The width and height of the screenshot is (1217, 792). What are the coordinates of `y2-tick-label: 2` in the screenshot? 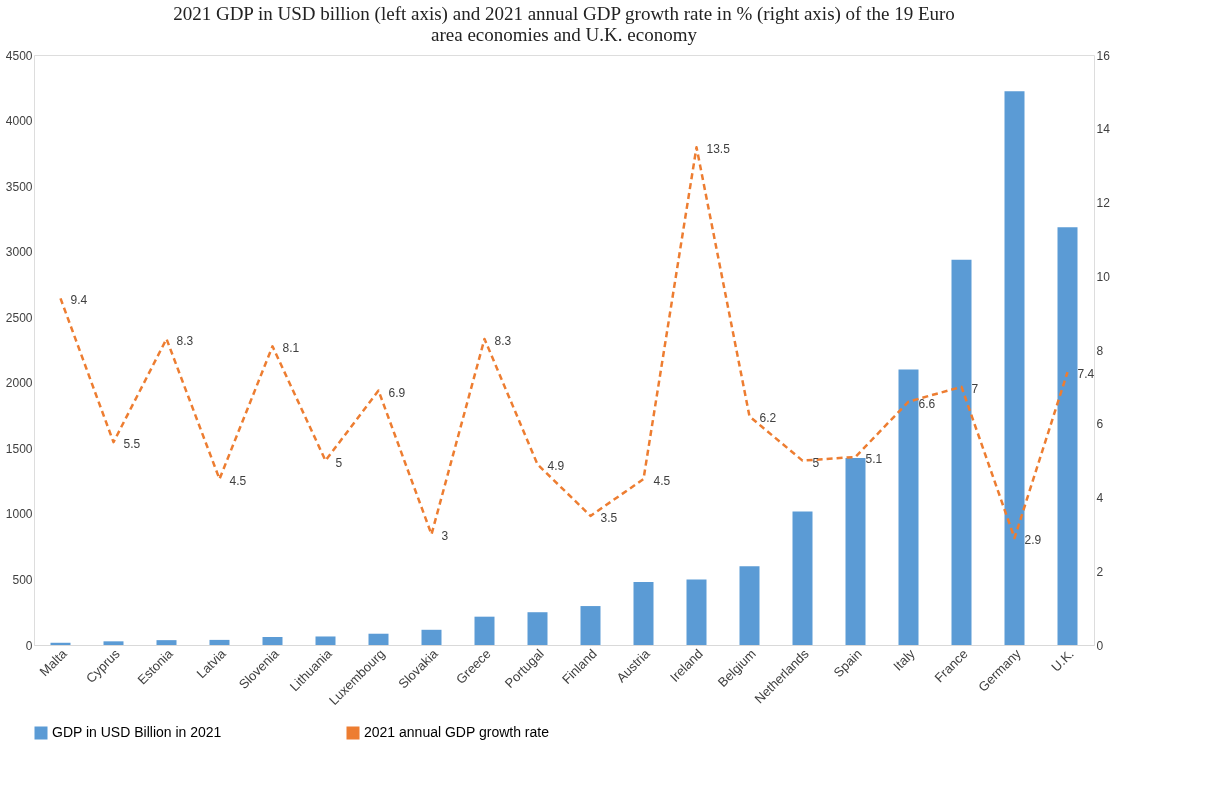 It's located at (1100, 571).